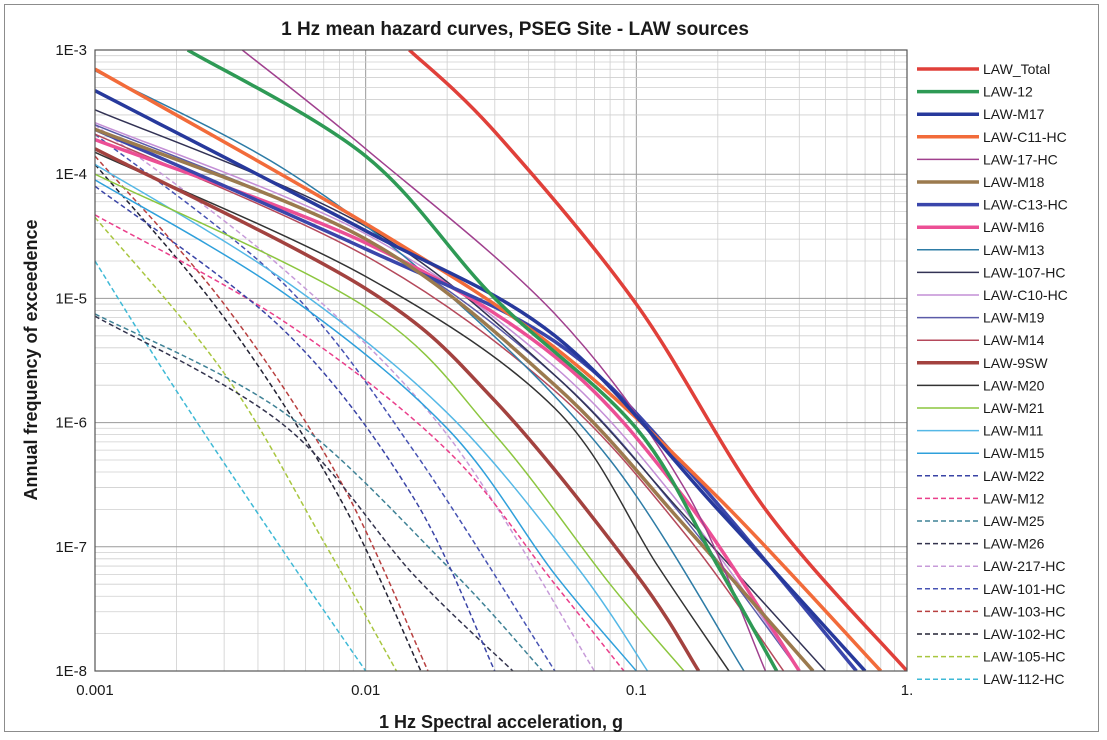 This screenshot has height=740, width=1107. I want to click on legend-label: LAW-M25, so click(1014, 521).